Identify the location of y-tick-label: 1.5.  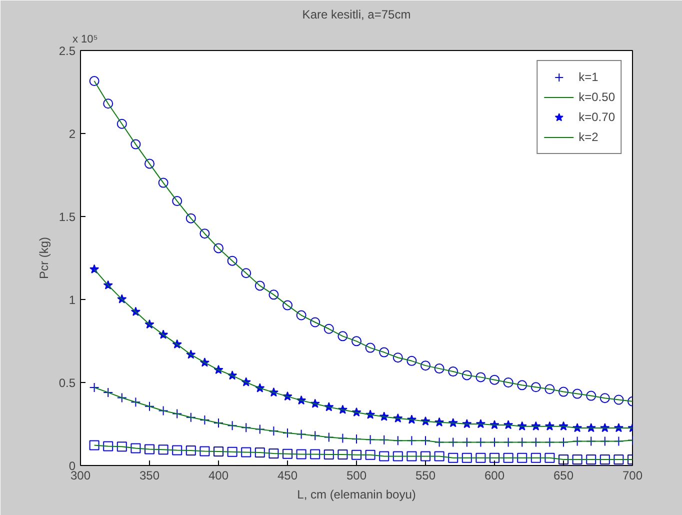
(67, 217).